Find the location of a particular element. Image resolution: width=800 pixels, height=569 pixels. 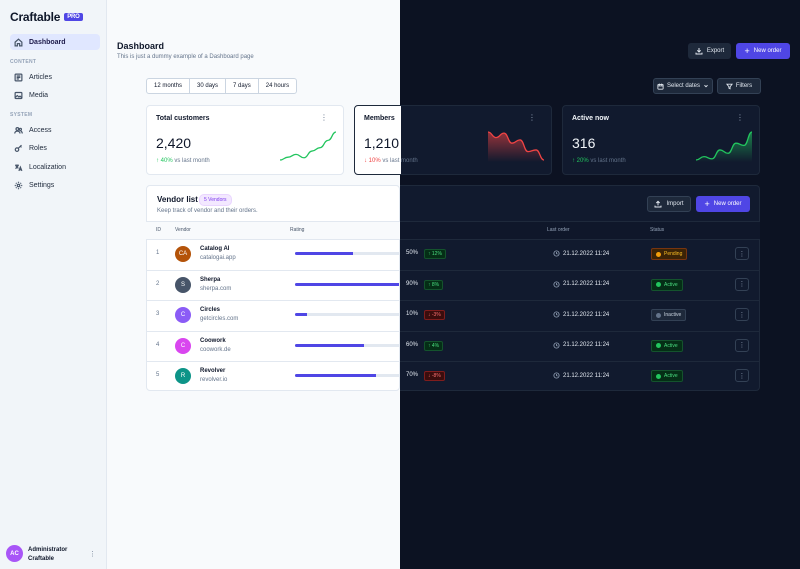

stat-delta: ↑ 40% vs last month is located at coordinates (183, 161).